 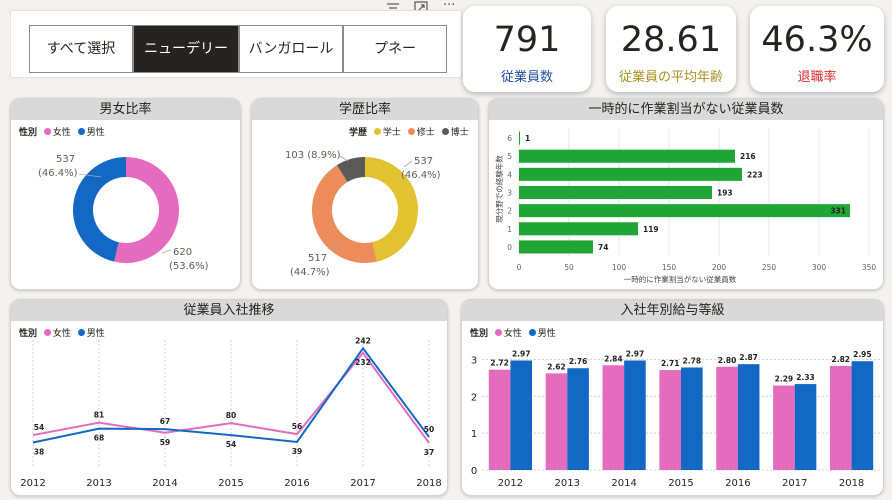 What do you see at coordinates (819, 267) in the screenshot?
I see `x-tick-label: 300` at bounding box center [819, 267].